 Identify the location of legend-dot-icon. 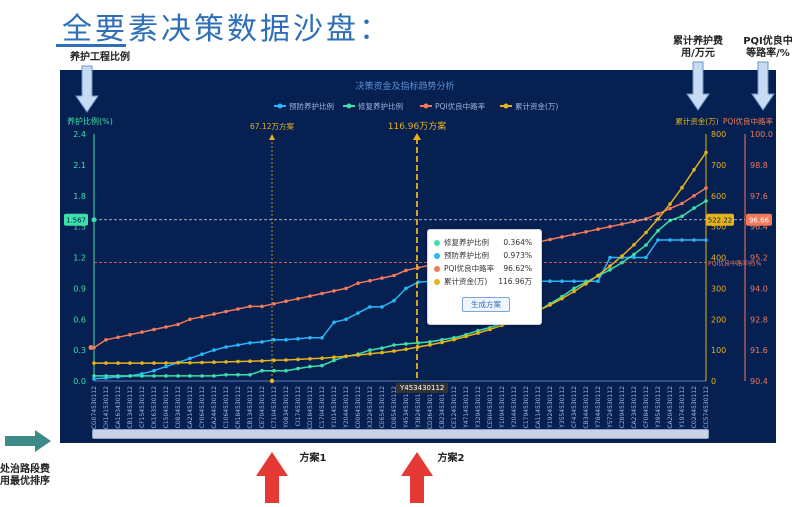
(437, 282).